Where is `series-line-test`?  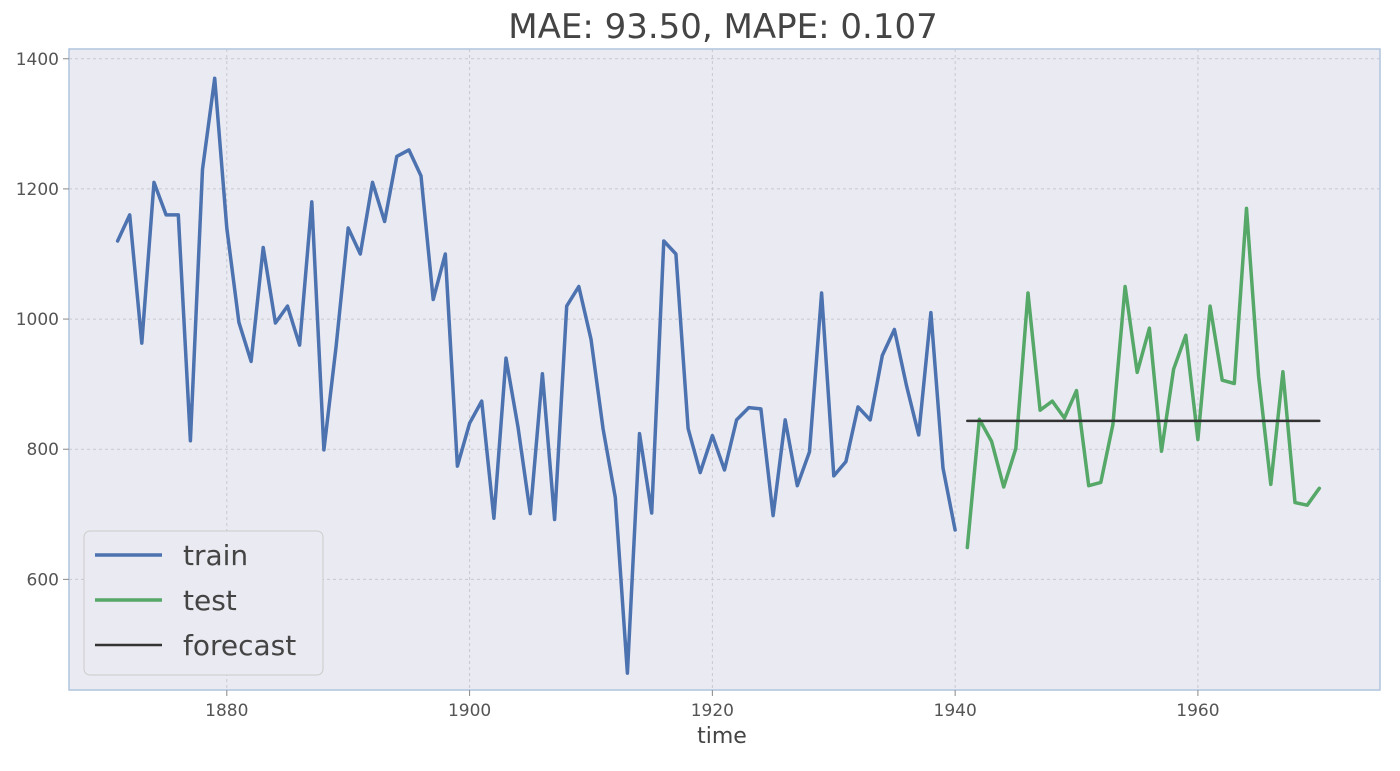 series-line-test is located at coordinates (1143, 378).